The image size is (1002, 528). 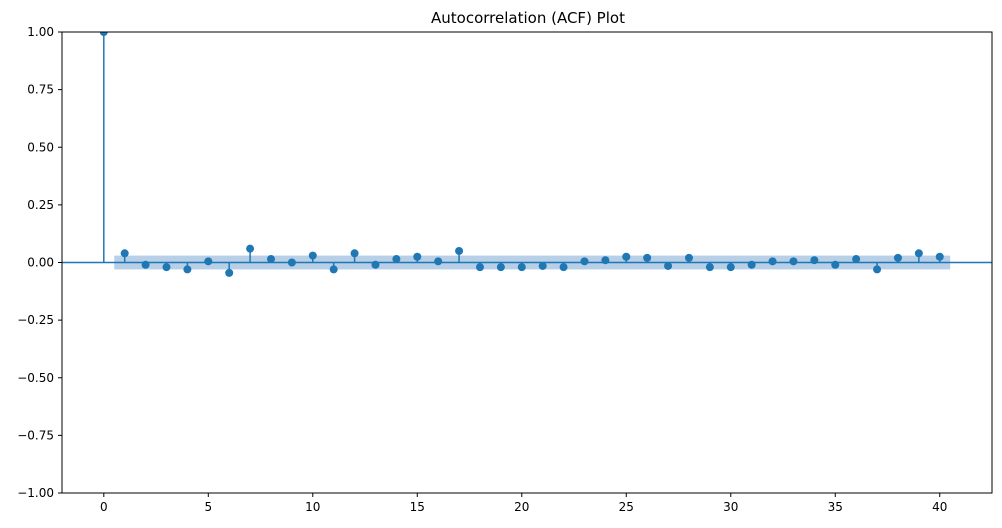 I want to click on y-tick-label: −0.75, so click(x=35, y=435).